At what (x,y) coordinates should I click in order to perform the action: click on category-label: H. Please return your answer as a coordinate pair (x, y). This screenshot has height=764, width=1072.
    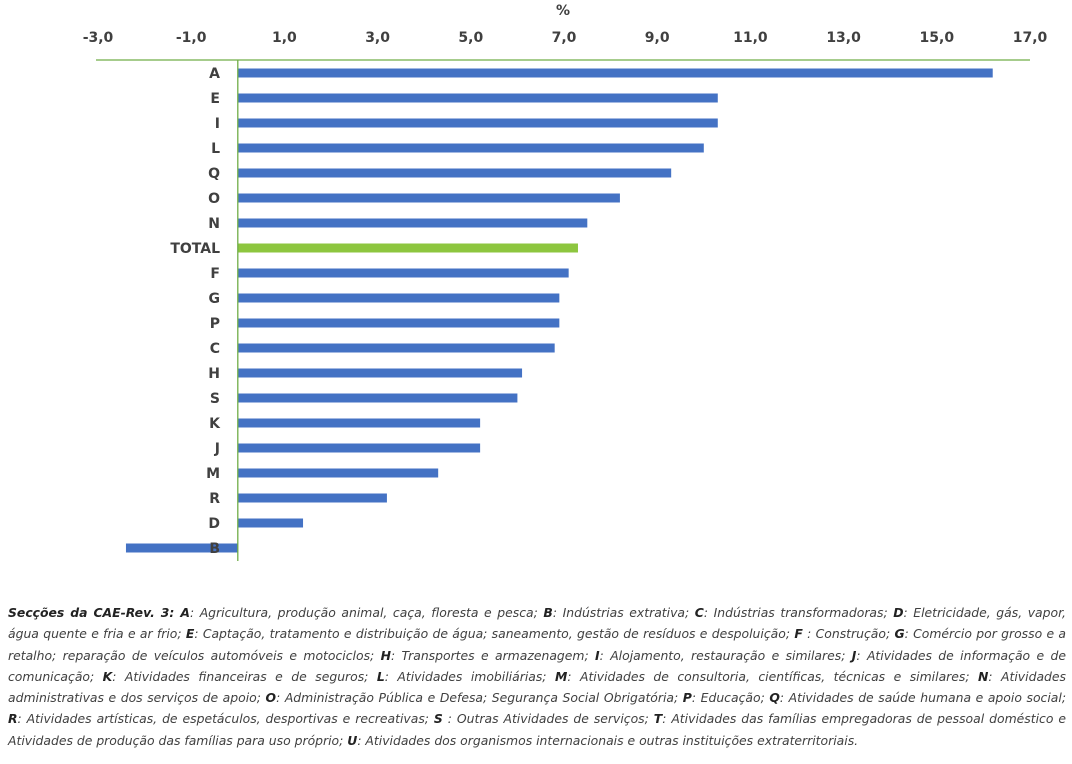
    Looking at the image, I should click on (214, 374).